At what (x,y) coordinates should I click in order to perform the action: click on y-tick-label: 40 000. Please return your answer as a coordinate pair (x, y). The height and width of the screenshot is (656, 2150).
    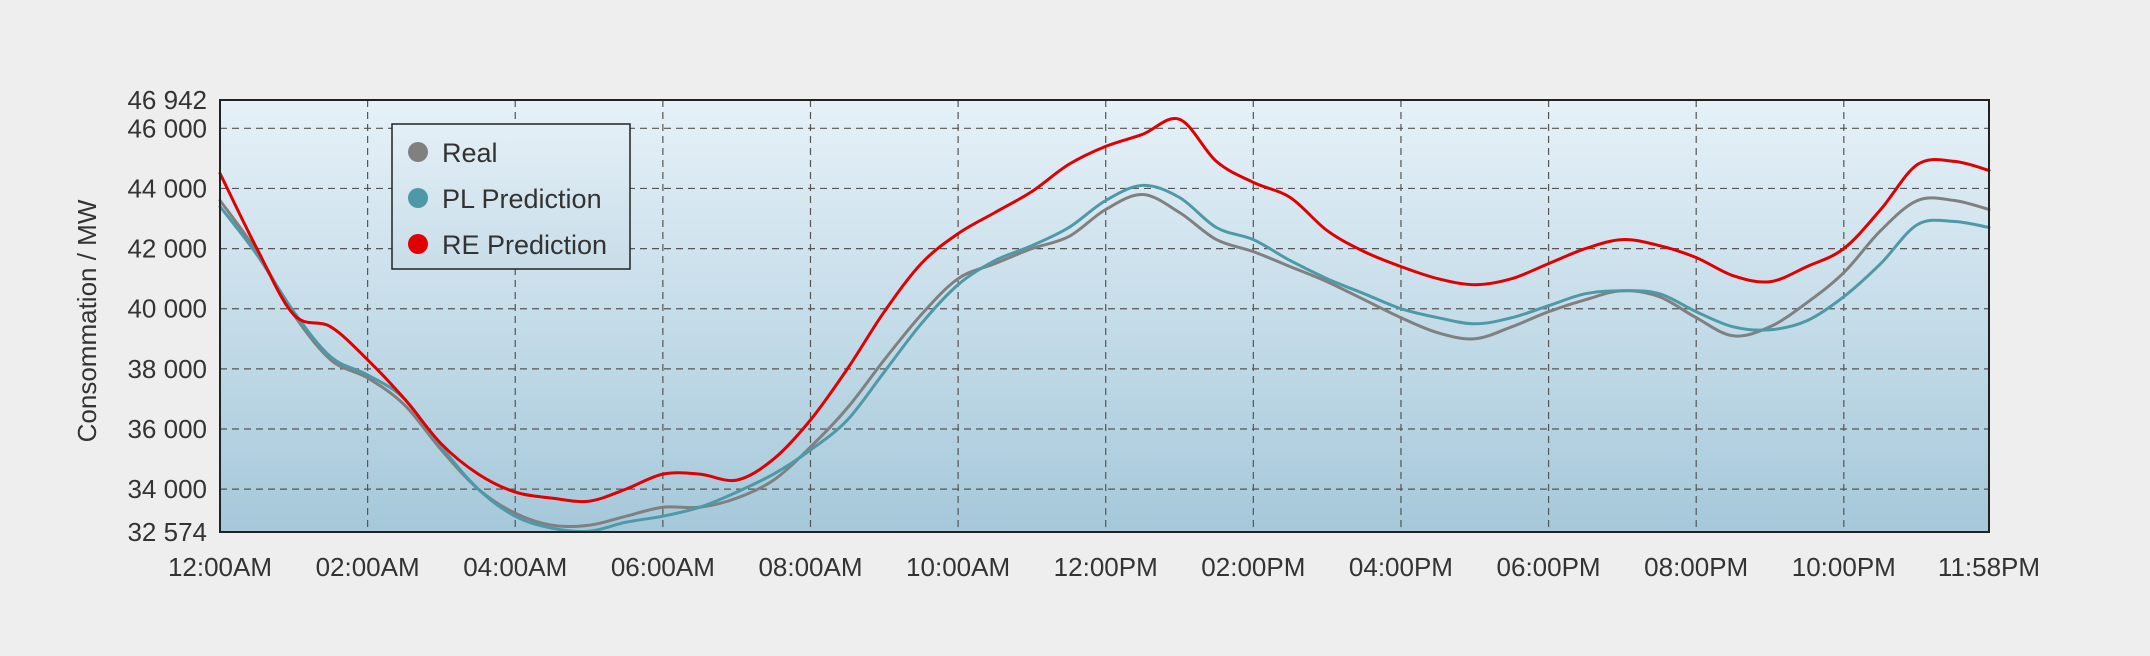
    Looking at the image, I should click on (167, 309).